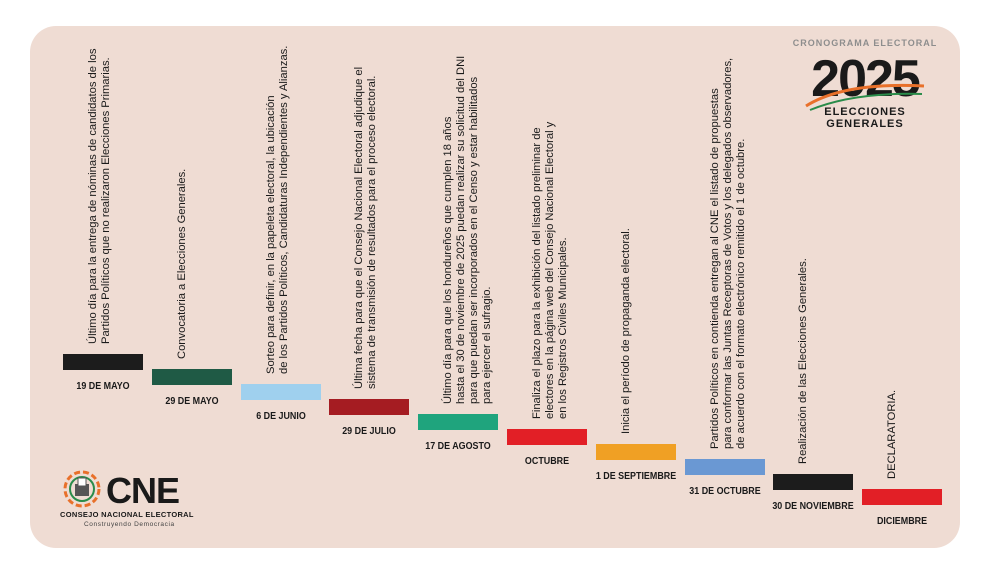 Image resolution: width=986 pixels, height=566 pixels. I want to click on year-logo: 2025, so click(865, 82).